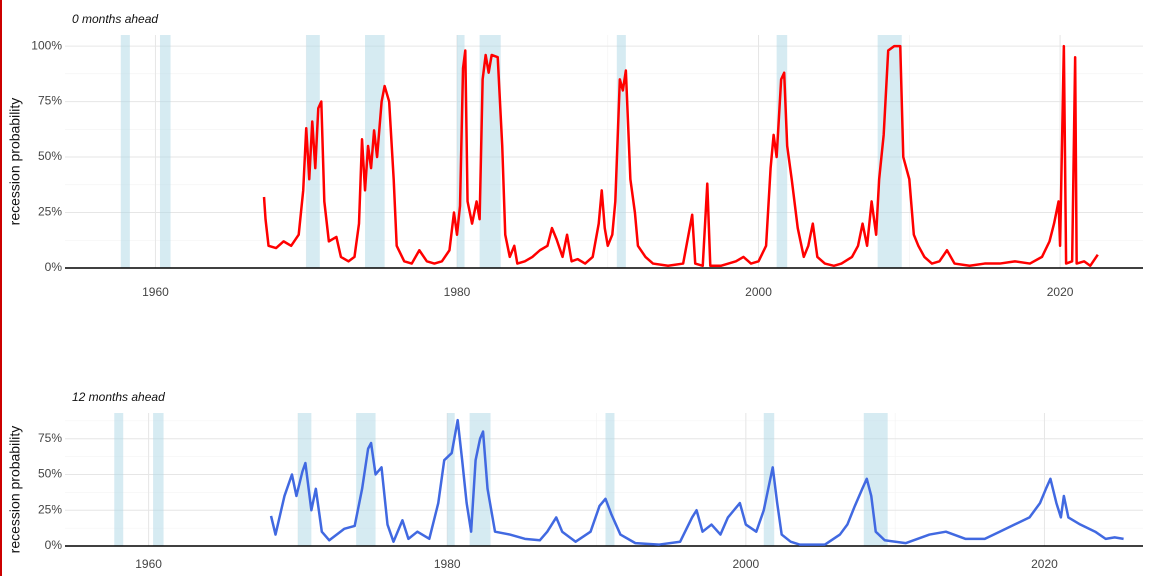 The height and width of the screenshot is (576, 1152). I want to click on panel-subtitle: 12 months ahead, so click(118, 397).